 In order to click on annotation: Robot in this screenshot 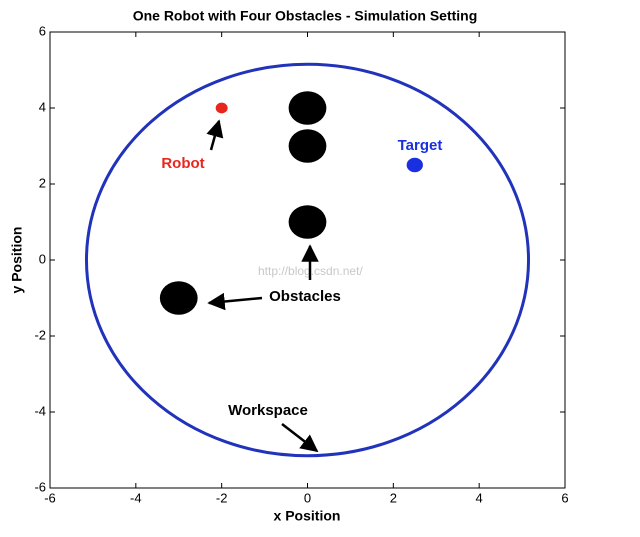, I will do `click(182, 163)`.